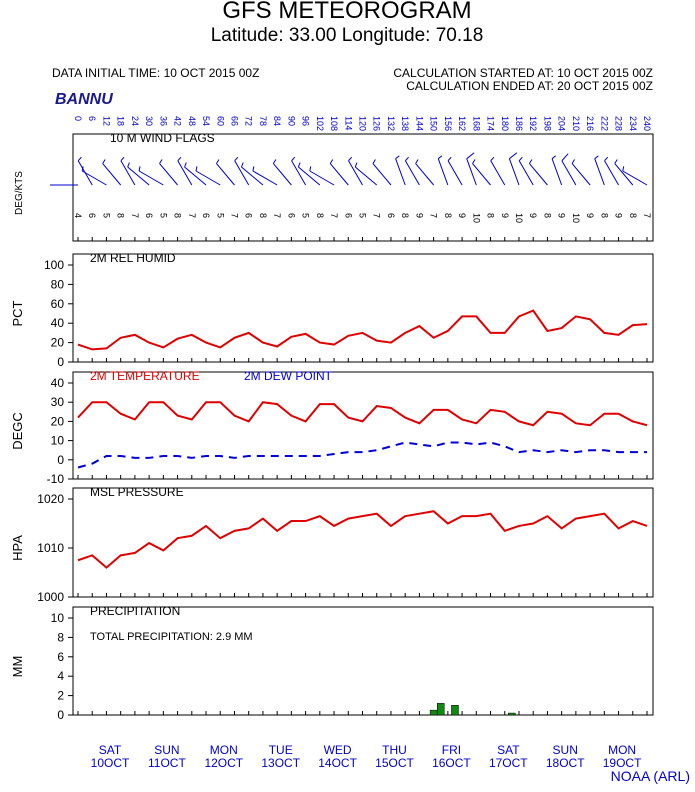 This screenshot has width=695, height=792. Describe the element at coordinates (347, 35) in the screenshot. I see `subtitle: Latitude: 33.00 Longitude: 70.18` at that location.